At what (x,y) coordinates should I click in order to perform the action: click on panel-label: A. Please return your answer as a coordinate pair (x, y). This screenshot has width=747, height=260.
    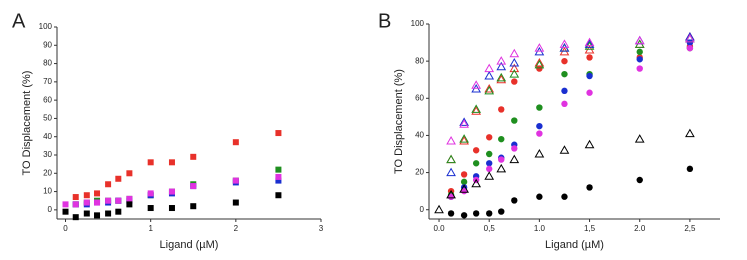
    Looking at the image, I should click on (19, 21).